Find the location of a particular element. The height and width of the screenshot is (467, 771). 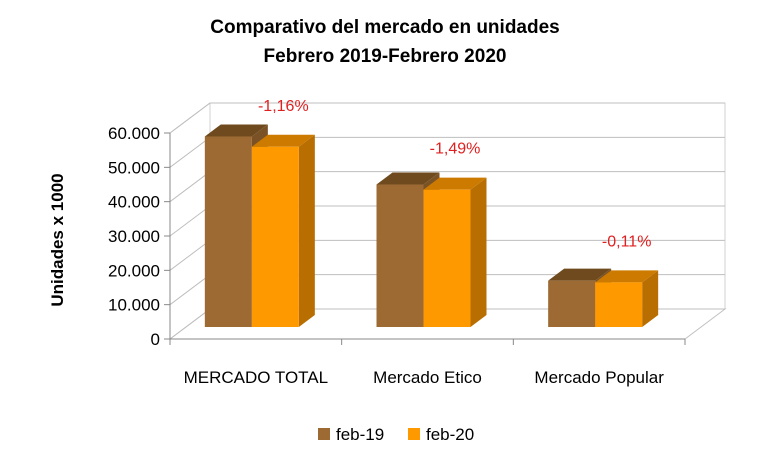

chart-title-line2: Febrero 2019-Febrero 2020 is located at coordinates (385, 56).